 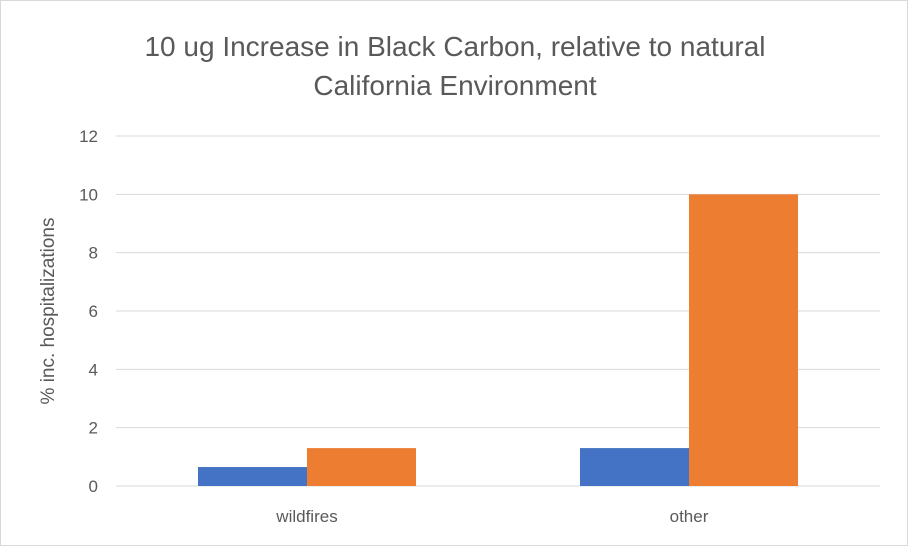 I want to click on y-axis-label: % inc. hospitalizations, so click(x=48, y=311).